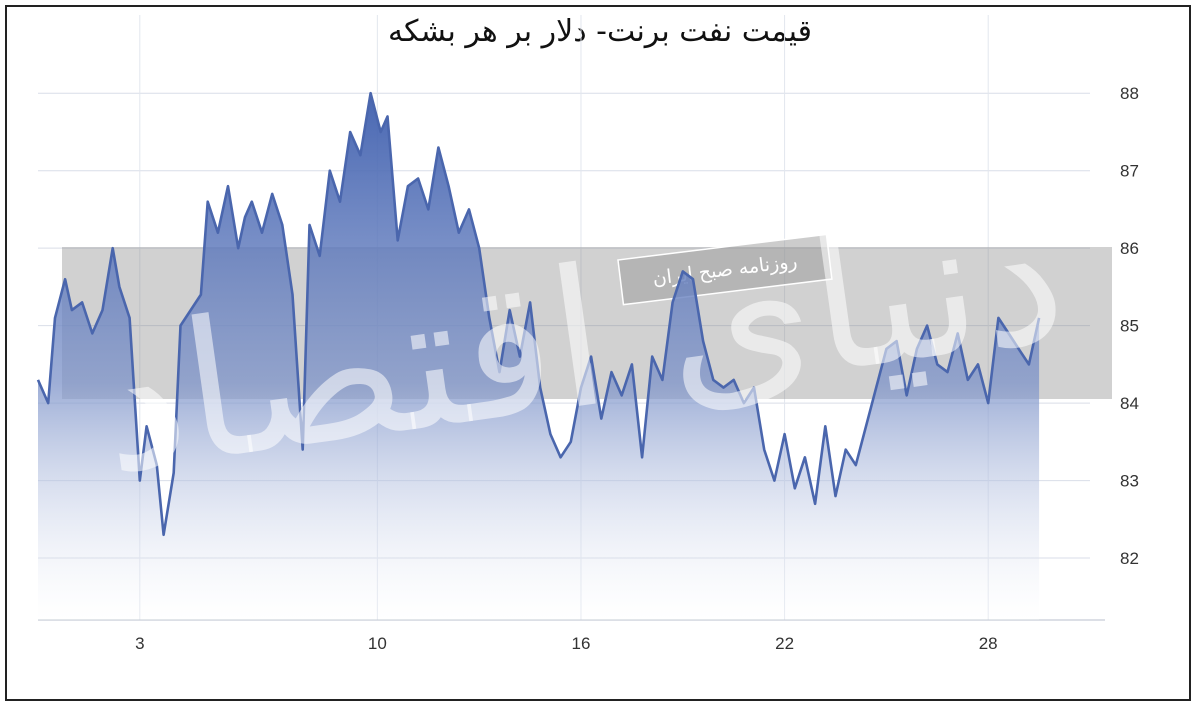 The width and height of the screenshot is (1200, 710). I want to click on chart-title: قیمت نفت برنت- دلار بر هر بشکه, so click(600, 31).